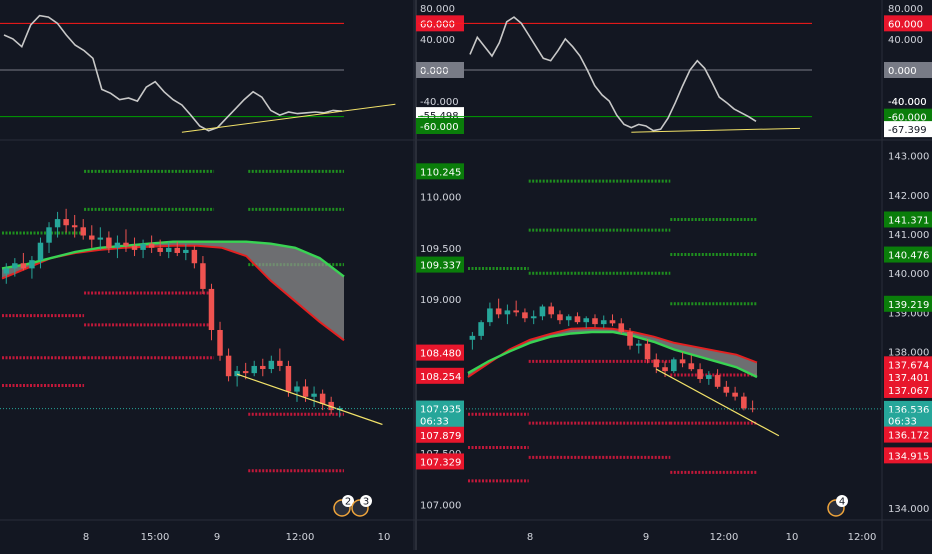 This screenshot has height=554, width=932. I want to click on right-ema-fast, so click(612, 354).